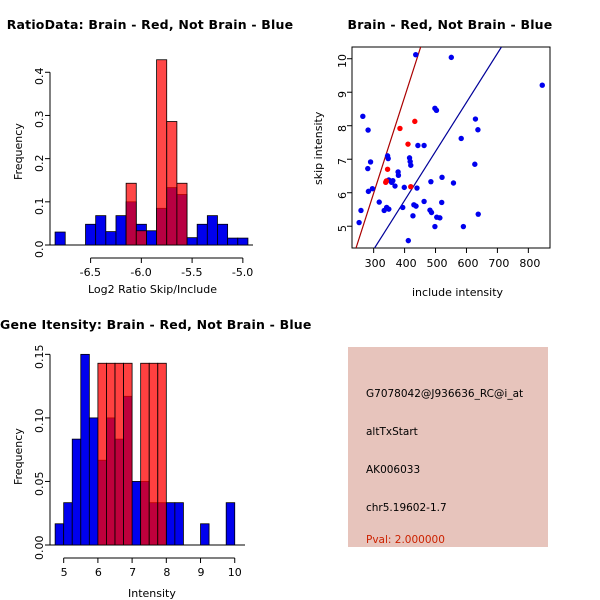 Image resolution: width=600 pixels, height=600 pixels. What do you see at coordinates (437, 263) in the screenshot?
I see `scatter-xtick-2: 500` at bounding box center [437, 263].